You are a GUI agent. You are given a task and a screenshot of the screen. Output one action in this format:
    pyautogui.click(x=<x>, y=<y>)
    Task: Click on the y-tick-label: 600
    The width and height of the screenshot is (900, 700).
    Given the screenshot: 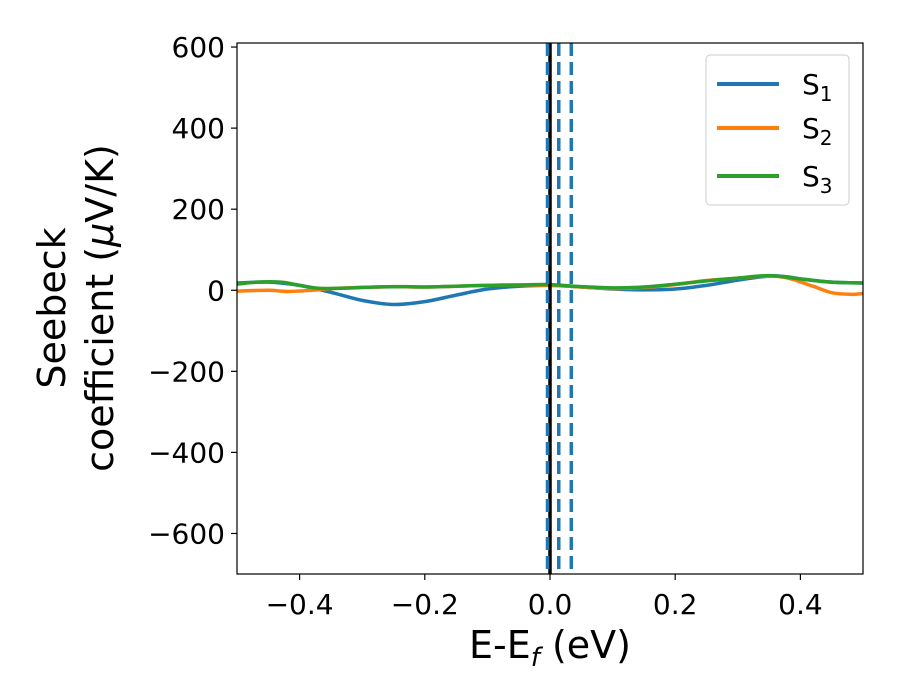 What is the action you would take?
    pyautogui.click(x=198, y=47)
    